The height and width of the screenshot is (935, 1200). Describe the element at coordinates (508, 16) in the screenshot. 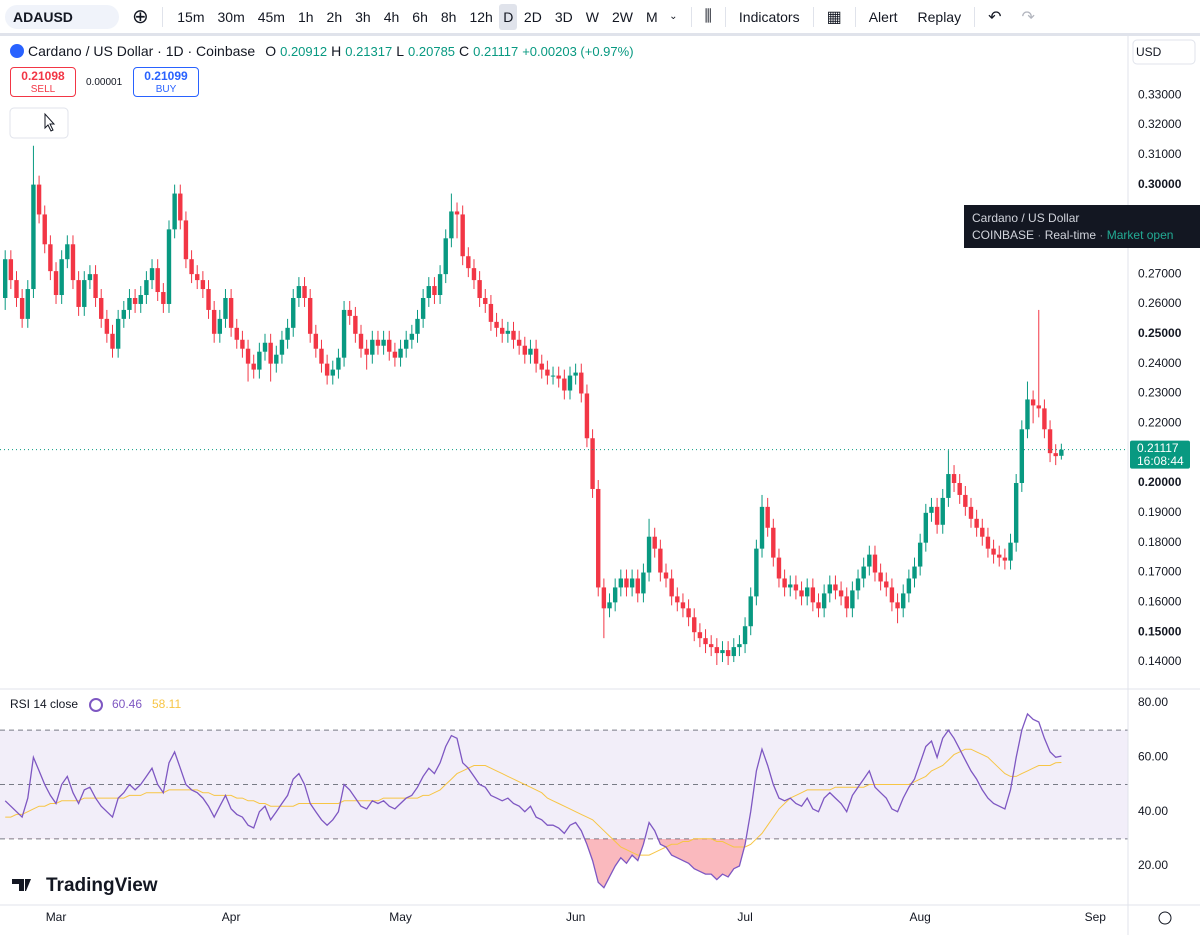

I see `interval: D` at that location.